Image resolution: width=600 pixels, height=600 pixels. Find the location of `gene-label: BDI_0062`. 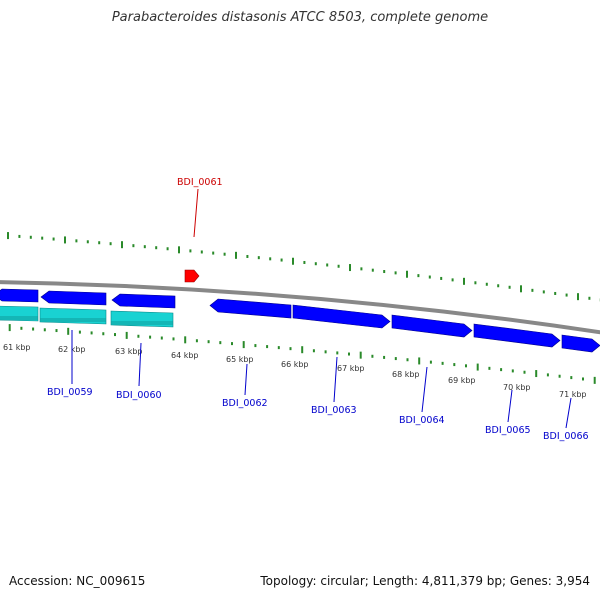

gene-label: BDI_0062 is located at coordinates (245, 403).